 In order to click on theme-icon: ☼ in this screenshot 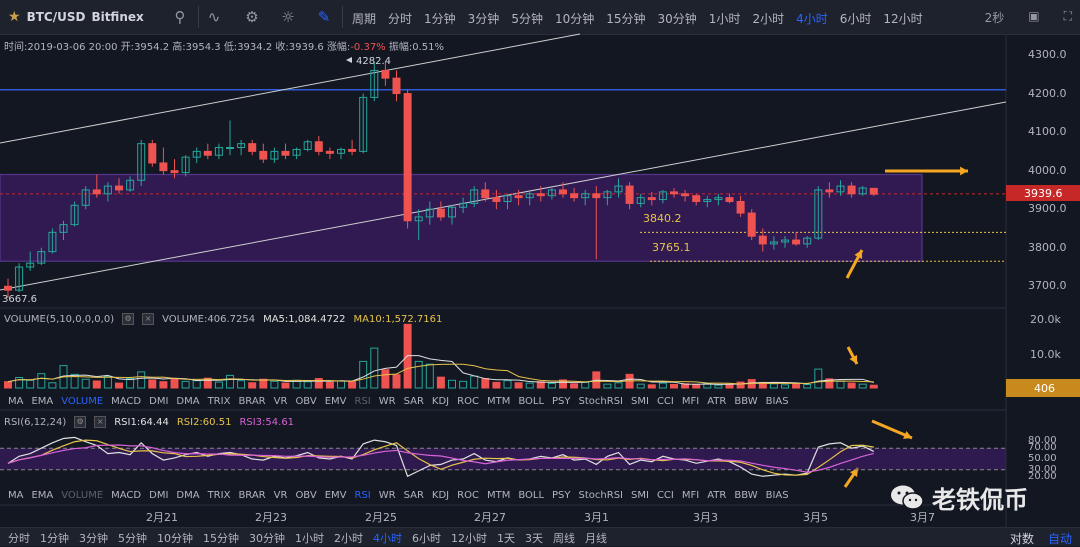, I will do `click(288, 17)`.